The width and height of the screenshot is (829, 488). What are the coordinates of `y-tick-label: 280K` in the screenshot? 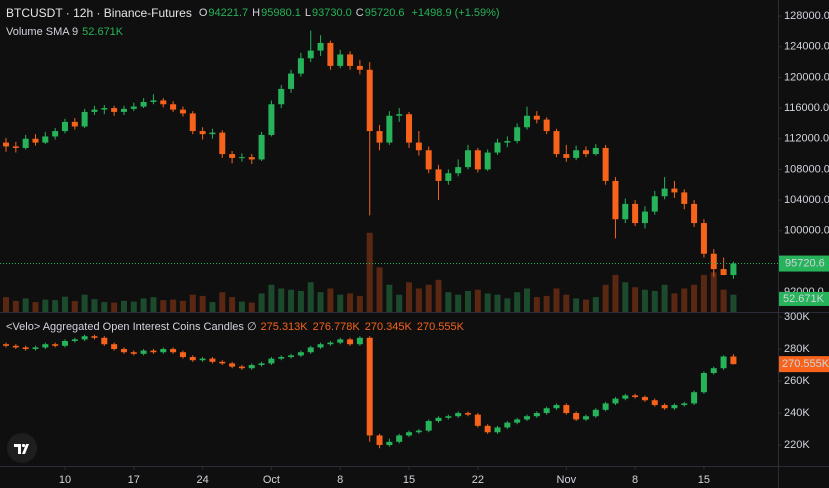 It's located at (797, 349).